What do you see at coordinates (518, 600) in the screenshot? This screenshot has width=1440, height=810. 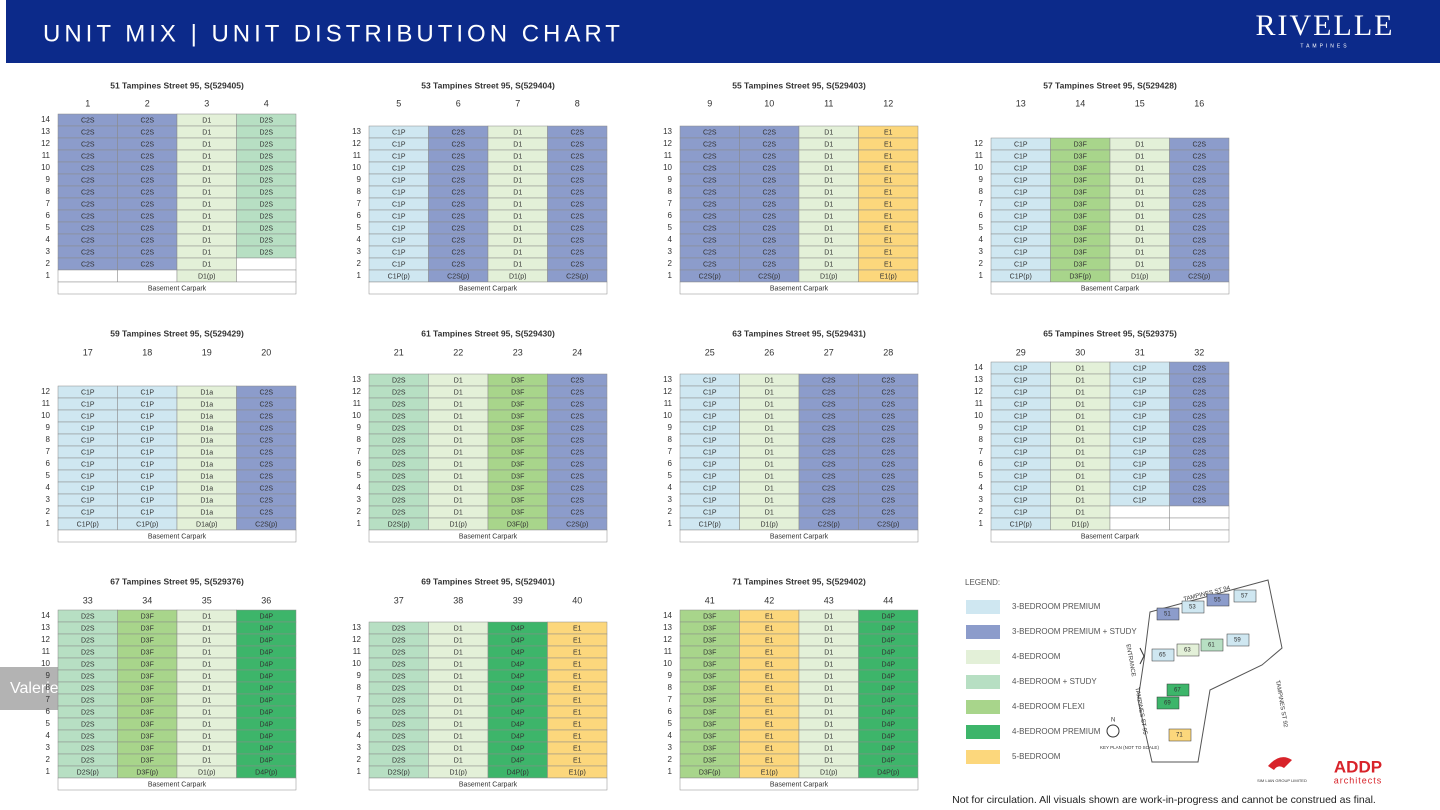 I see `stack-number: 39` at bounding box center [518, 600].